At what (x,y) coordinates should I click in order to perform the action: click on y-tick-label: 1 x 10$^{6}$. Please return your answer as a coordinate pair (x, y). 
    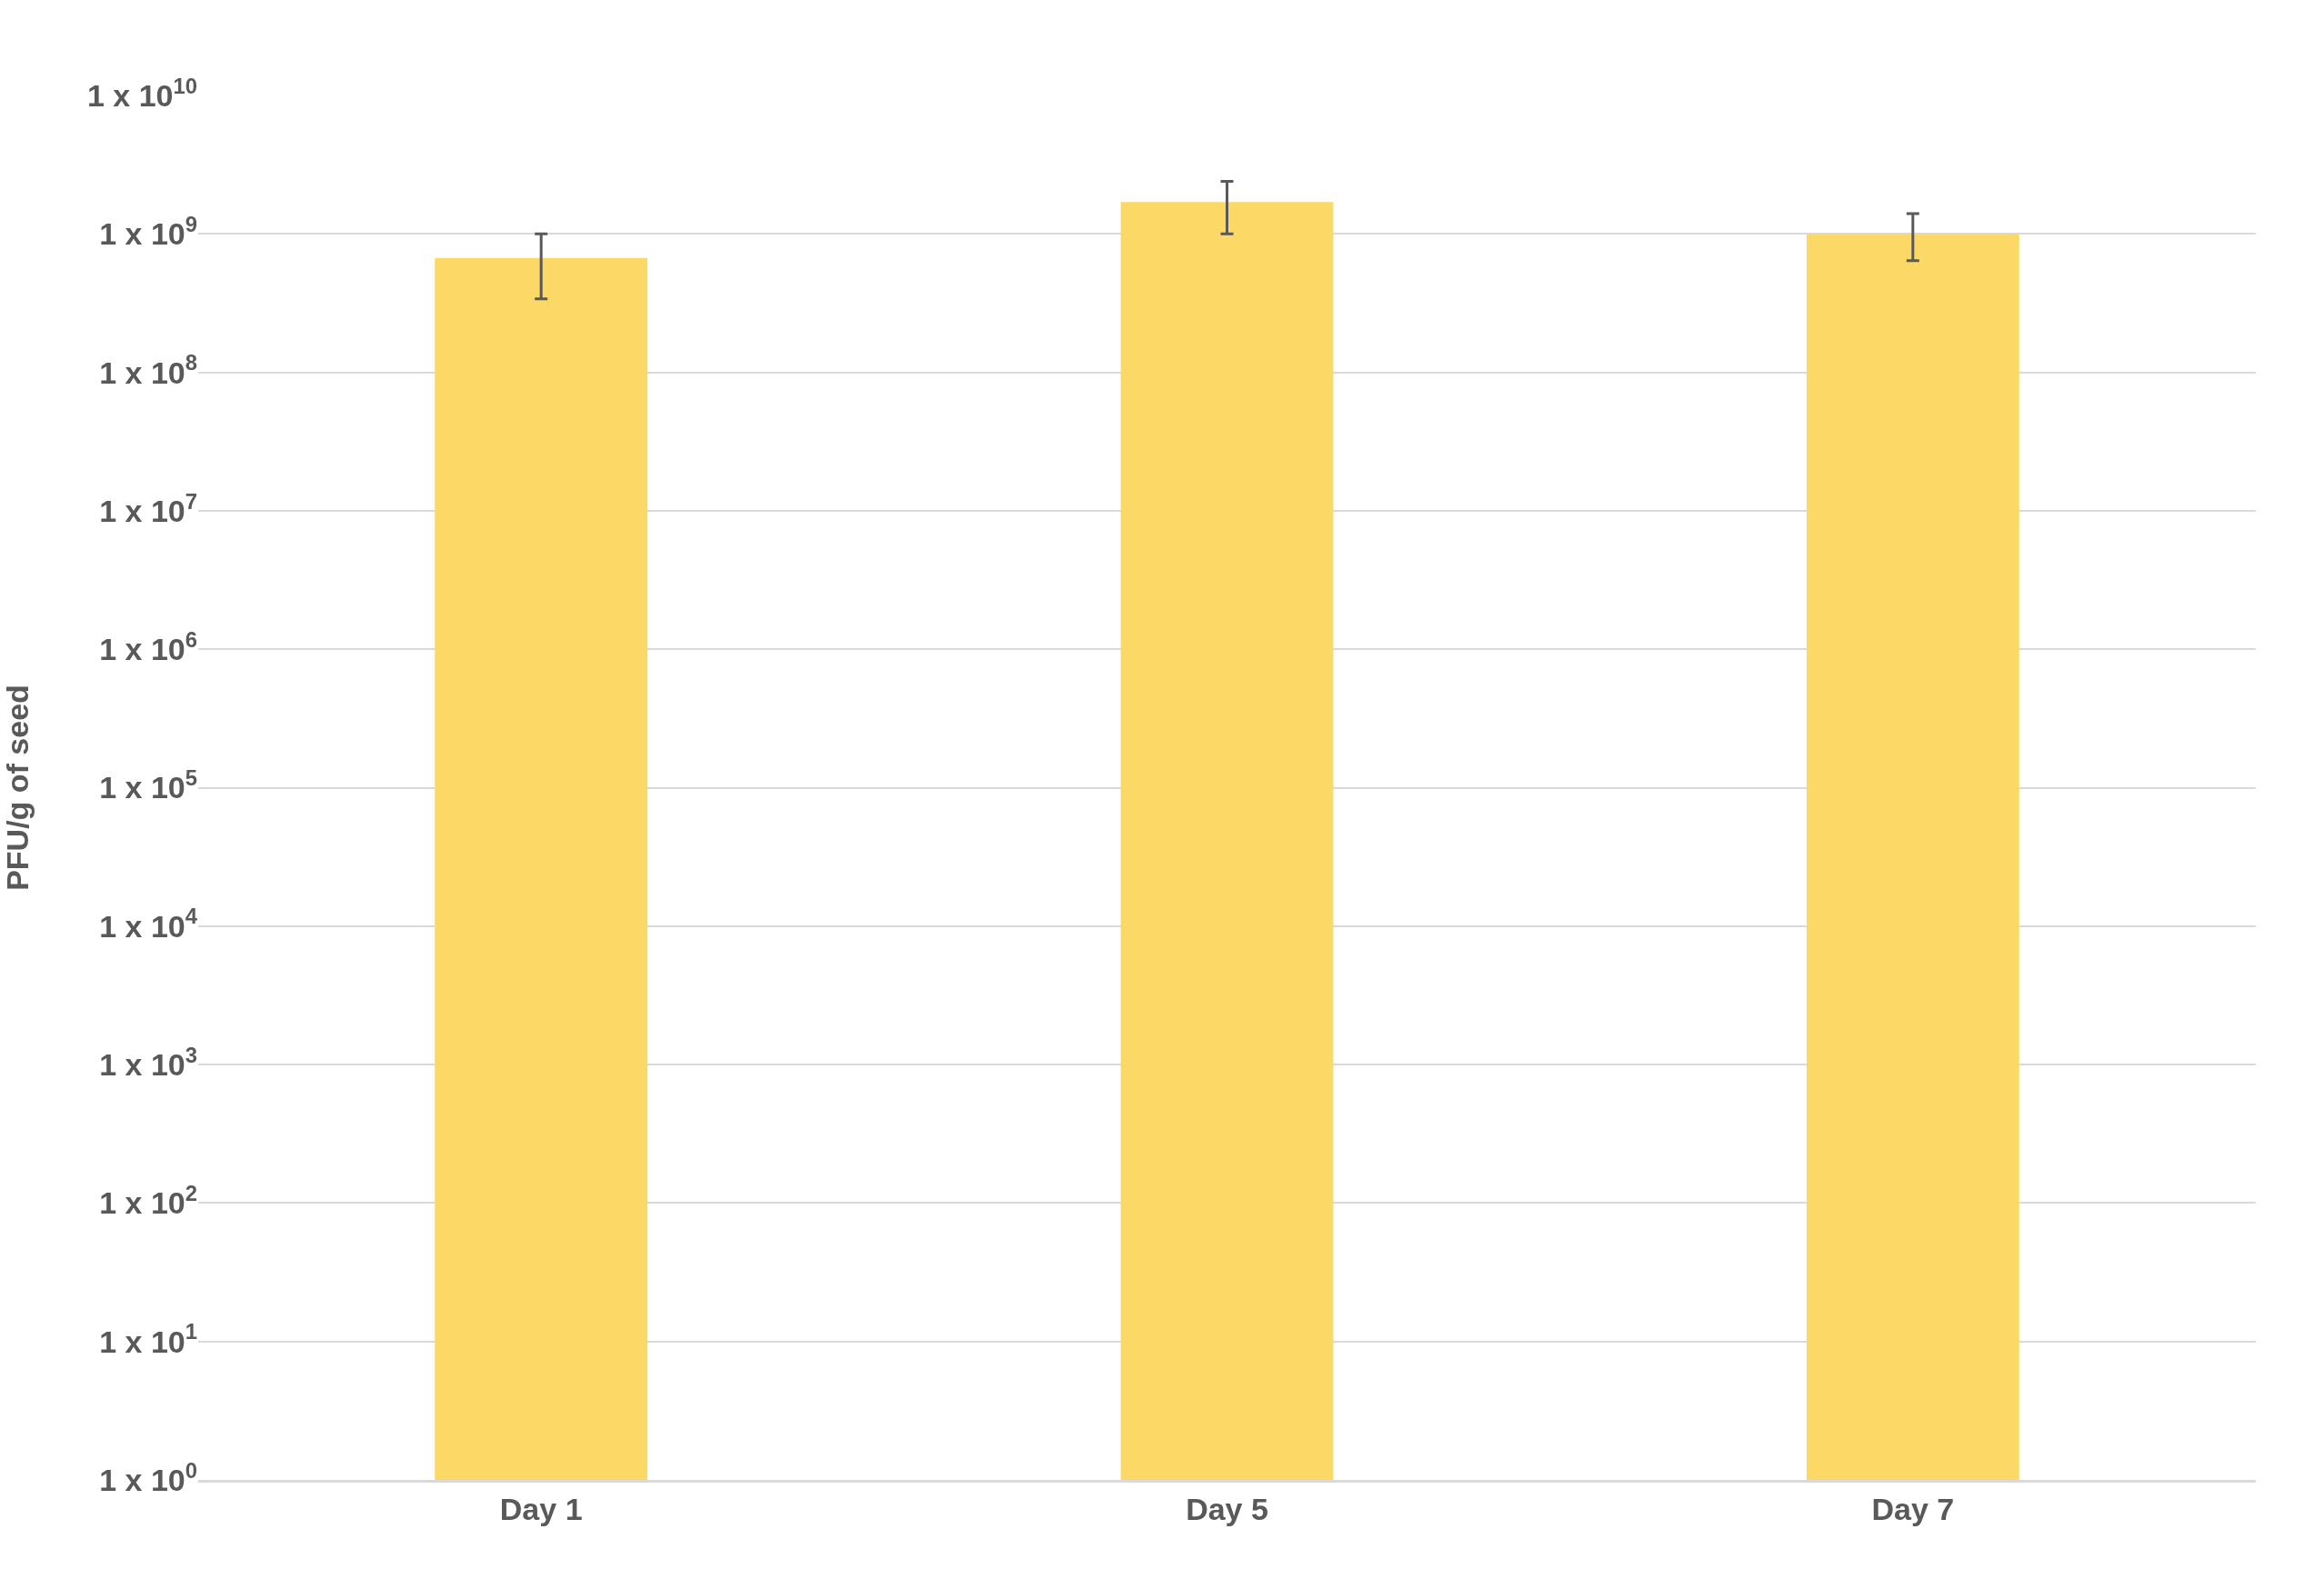
    Looking at the image, I should click on (148, 646).